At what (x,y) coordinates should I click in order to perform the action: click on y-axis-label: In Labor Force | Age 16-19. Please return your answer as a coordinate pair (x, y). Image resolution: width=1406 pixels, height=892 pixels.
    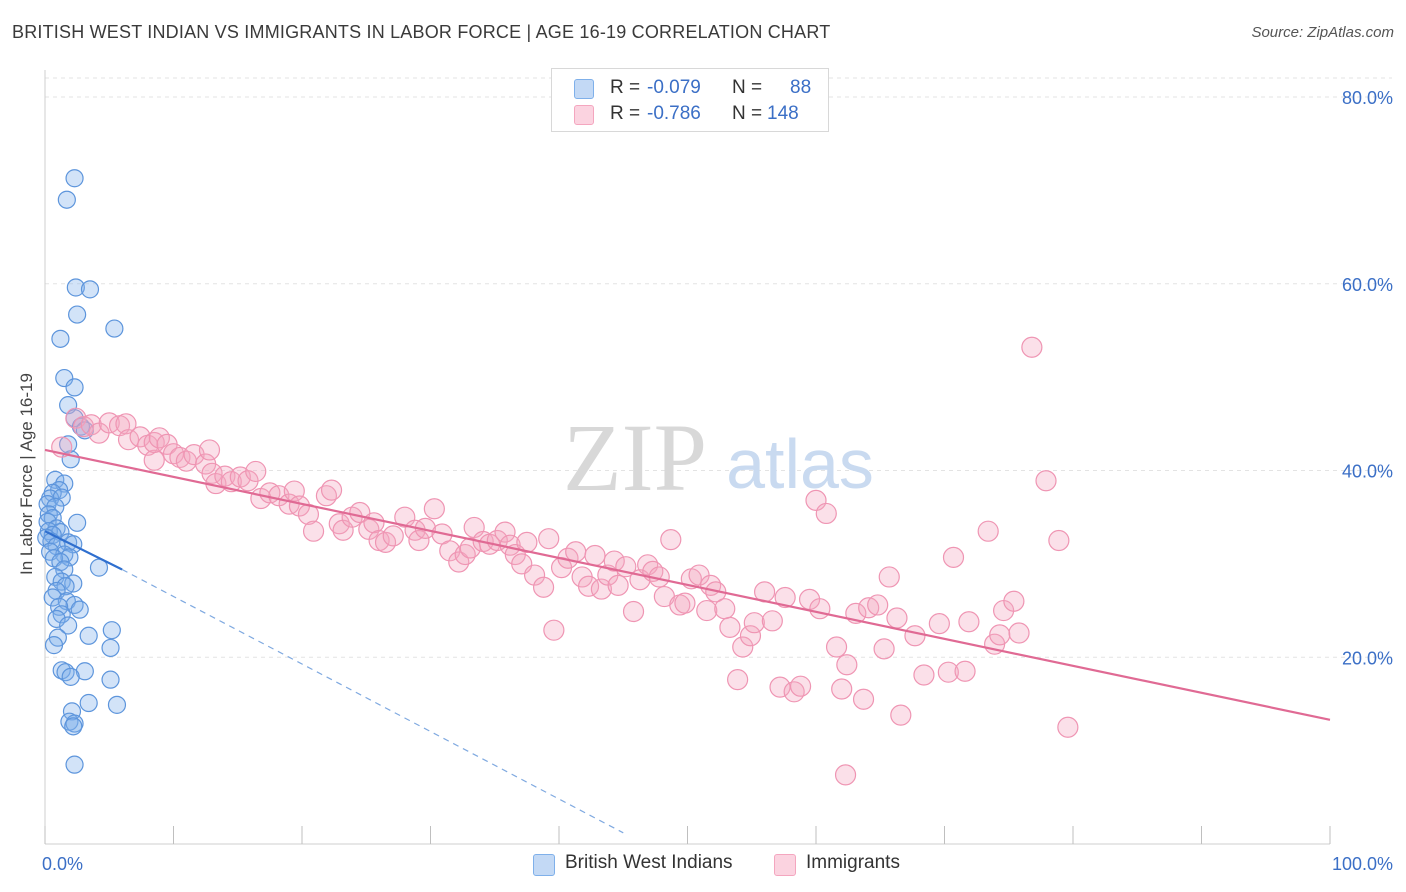
    Looking at the image, I should click on (26, 474).